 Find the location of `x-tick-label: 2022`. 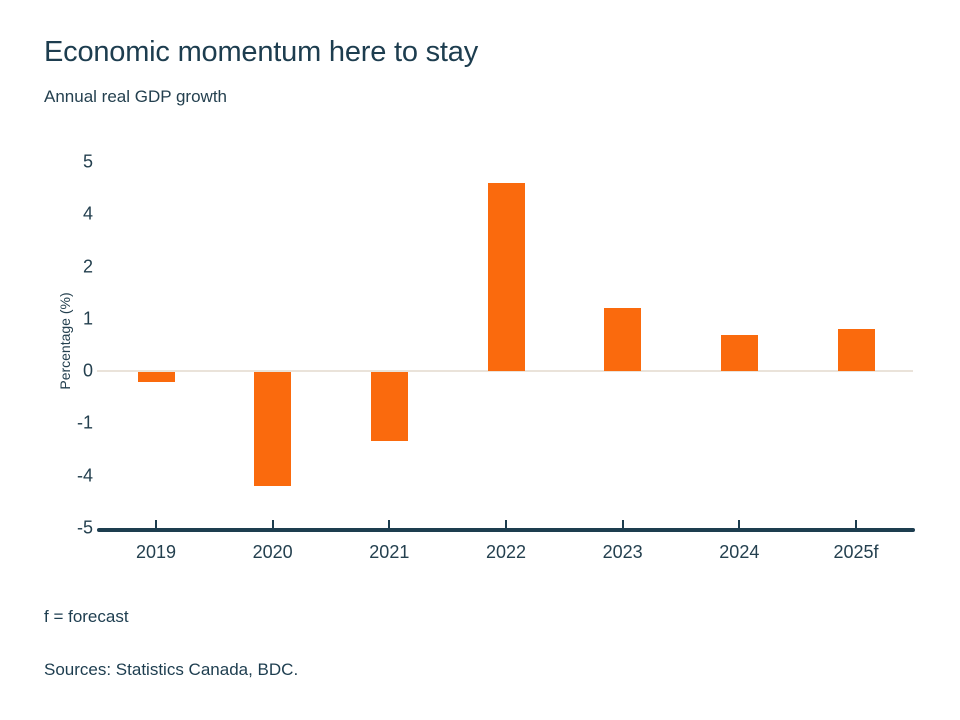

x-tick-label: 2022 is located at coordinates (506, 552).